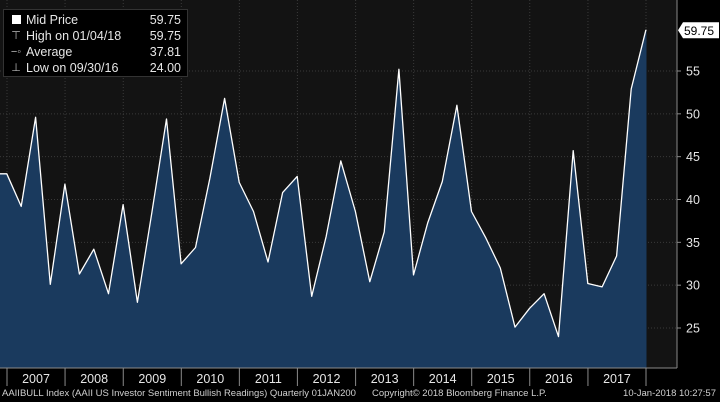  What do you see at coordinates (693, 243) in the screenshot?
I see `y-tick-label-35: 35` at bounding box center [693, 243].